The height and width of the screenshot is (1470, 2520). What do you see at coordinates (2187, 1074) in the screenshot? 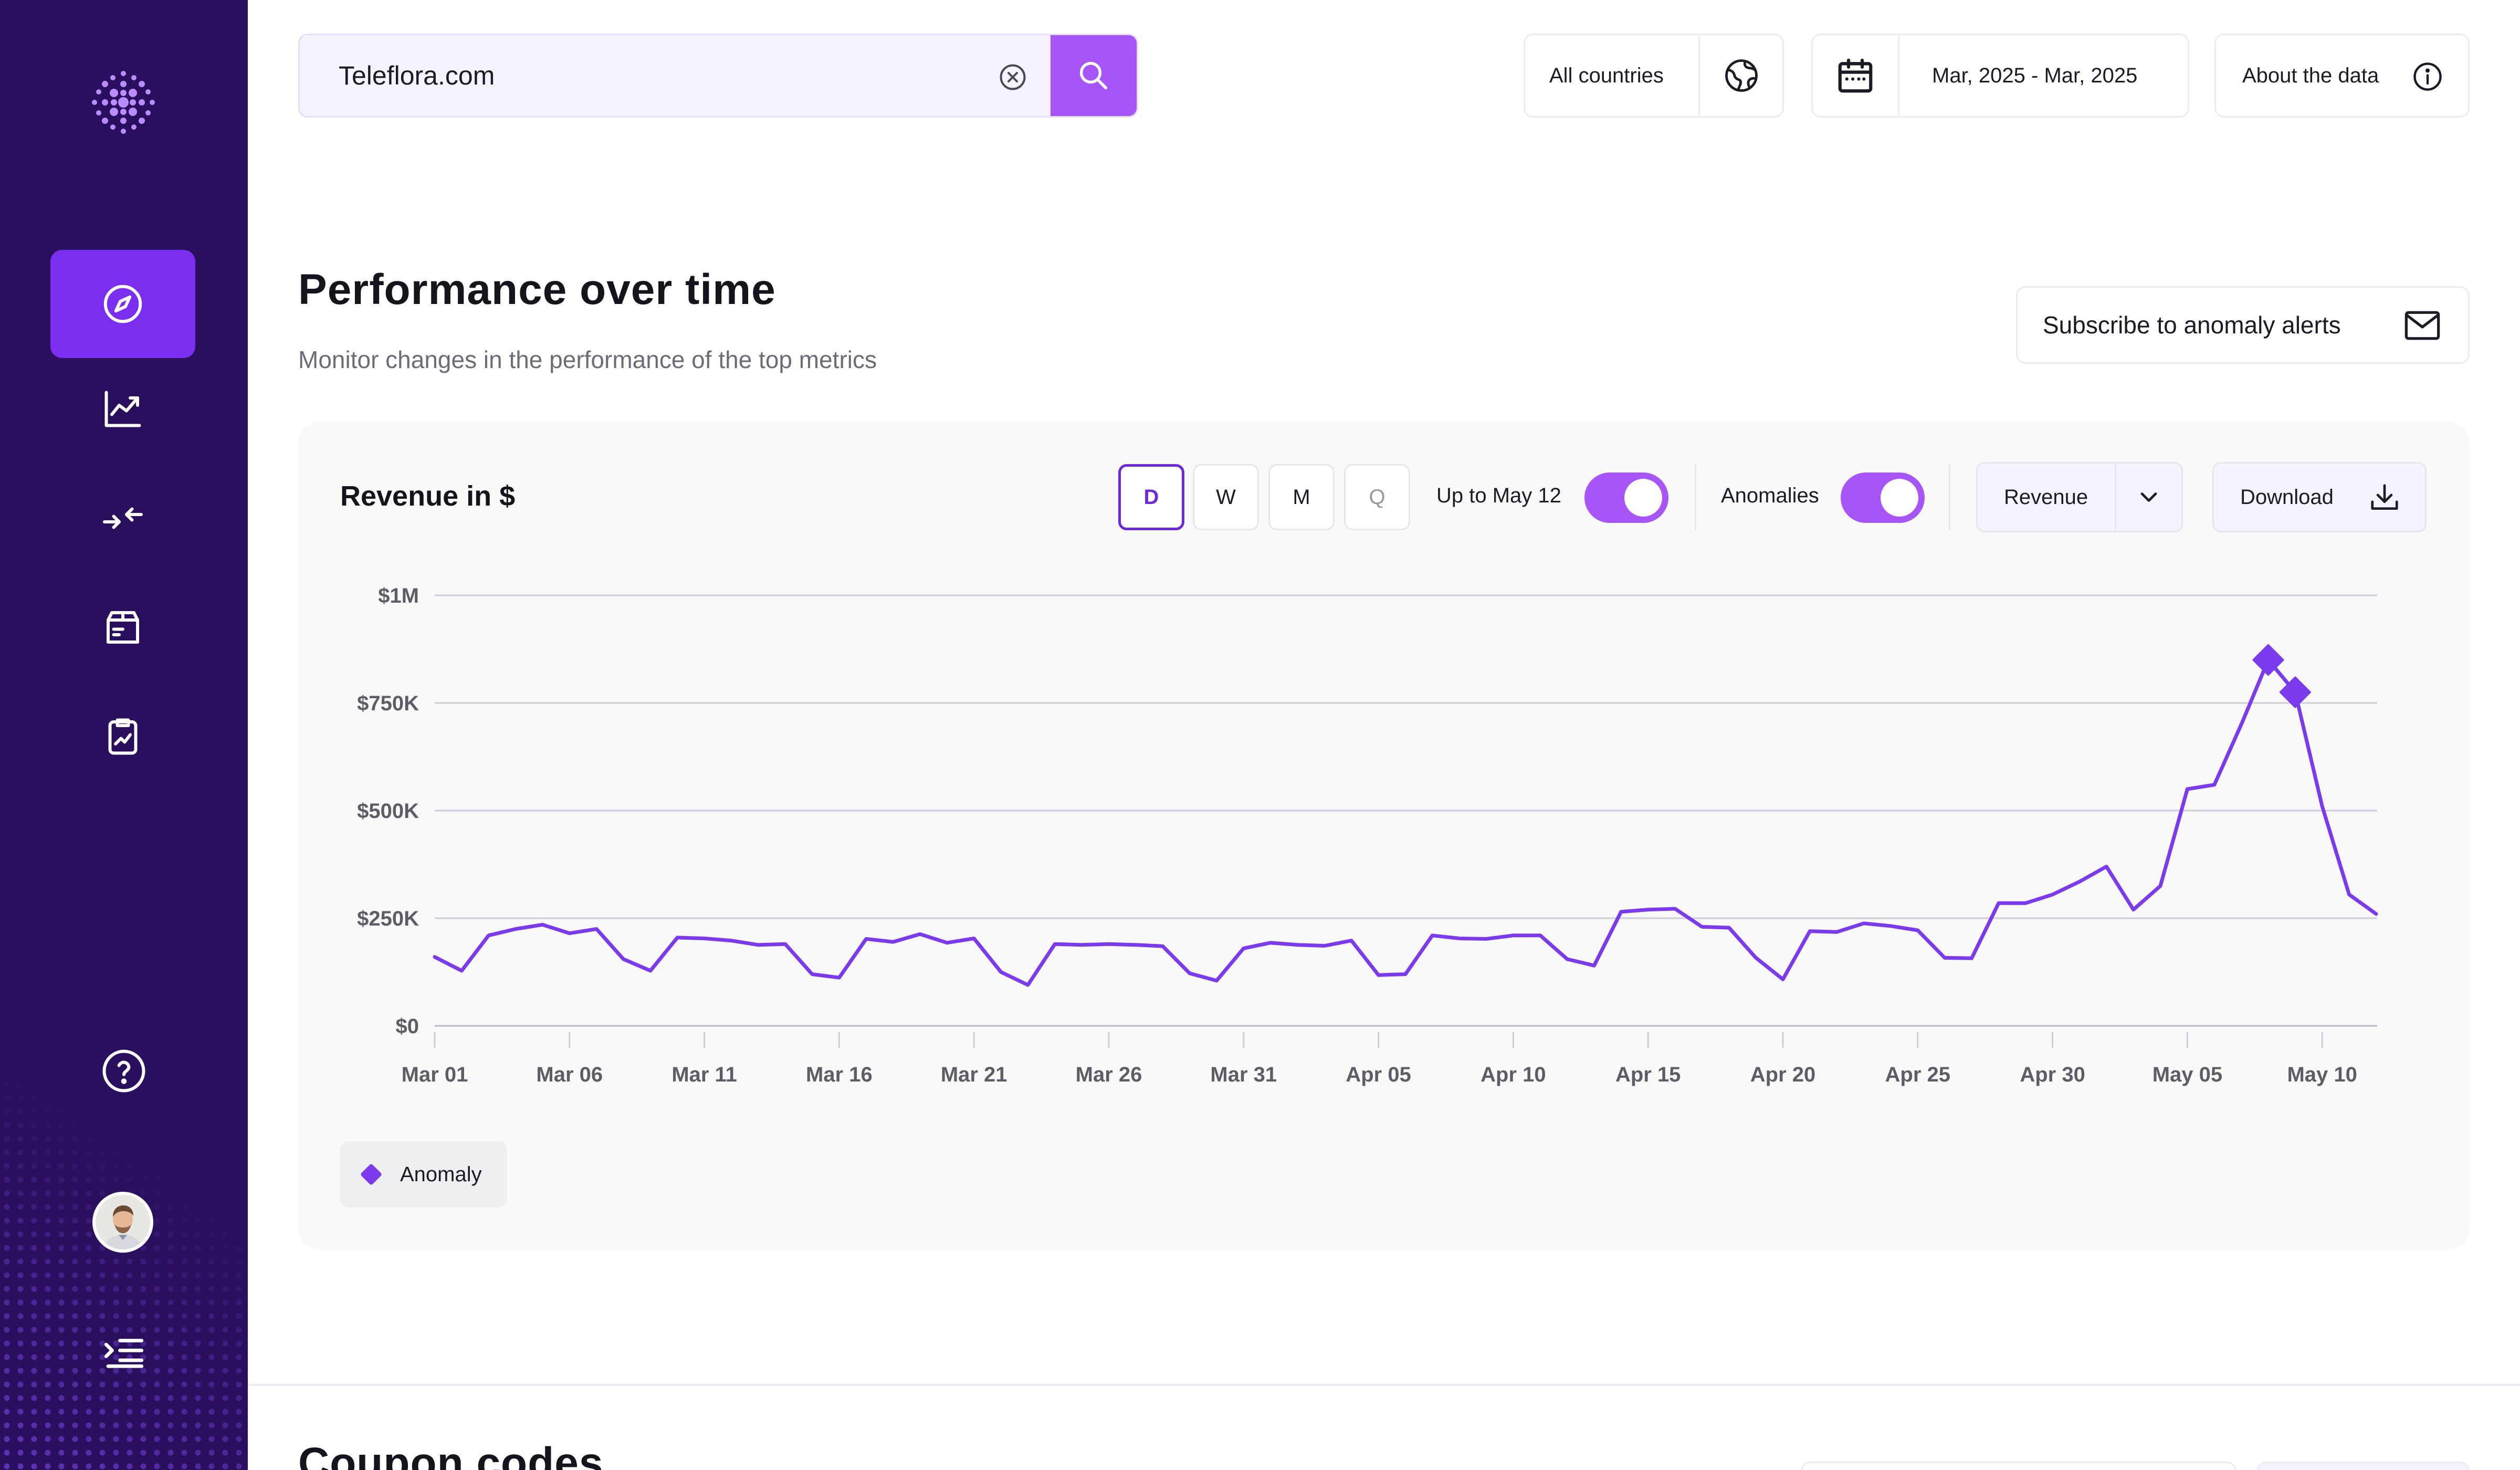
I see `x-tick-label: May 05` at bounding box center [2187, 1074].